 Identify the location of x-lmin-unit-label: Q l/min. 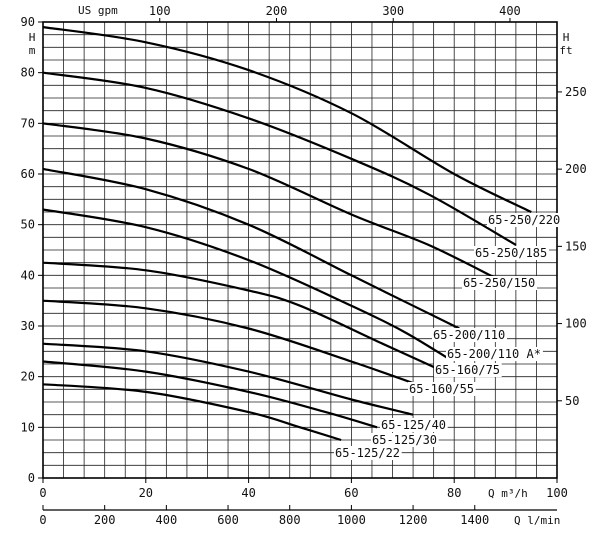
(537, 520).